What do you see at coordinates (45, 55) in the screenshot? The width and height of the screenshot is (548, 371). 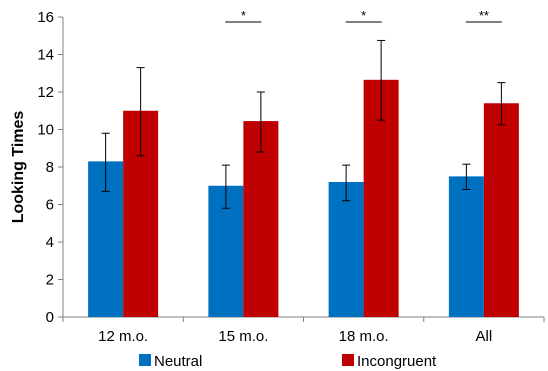 I see `y-tick-label: 14` at bounding box center [45, 55].